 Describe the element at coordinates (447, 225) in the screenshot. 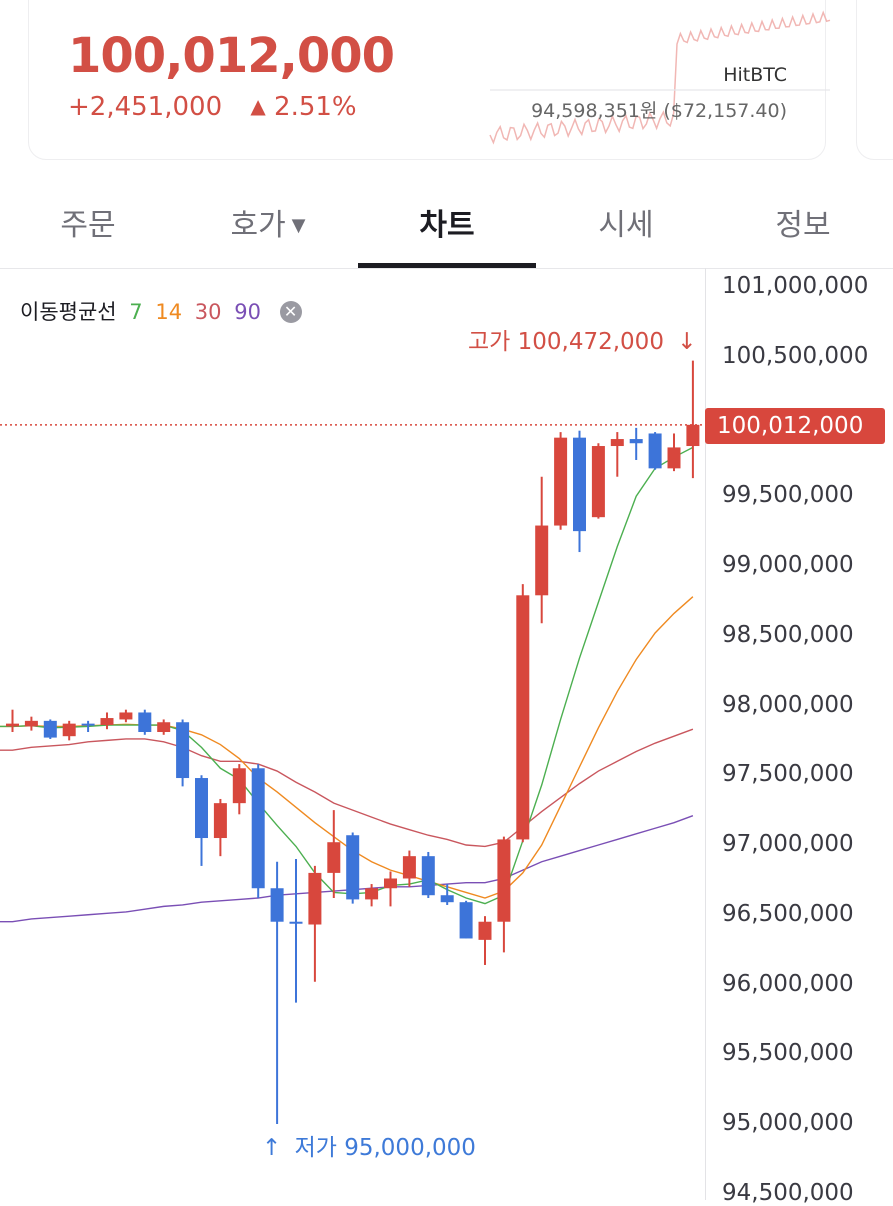

I see `tab-chart: 차트` at that location.